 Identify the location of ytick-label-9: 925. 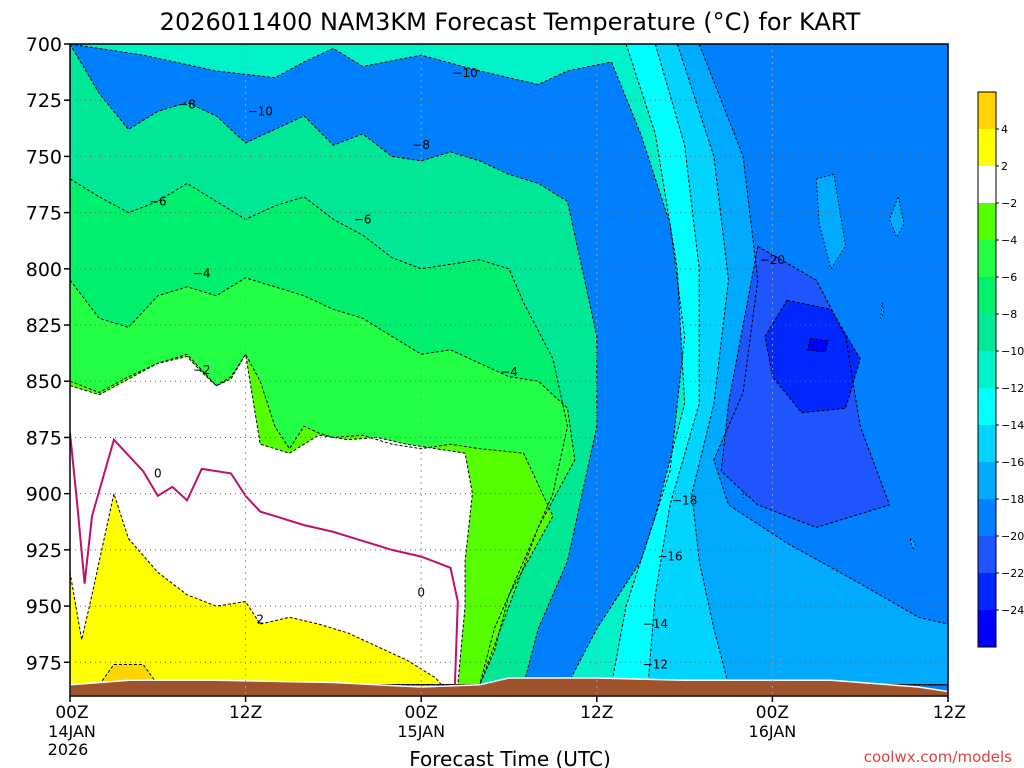
(44, 551).